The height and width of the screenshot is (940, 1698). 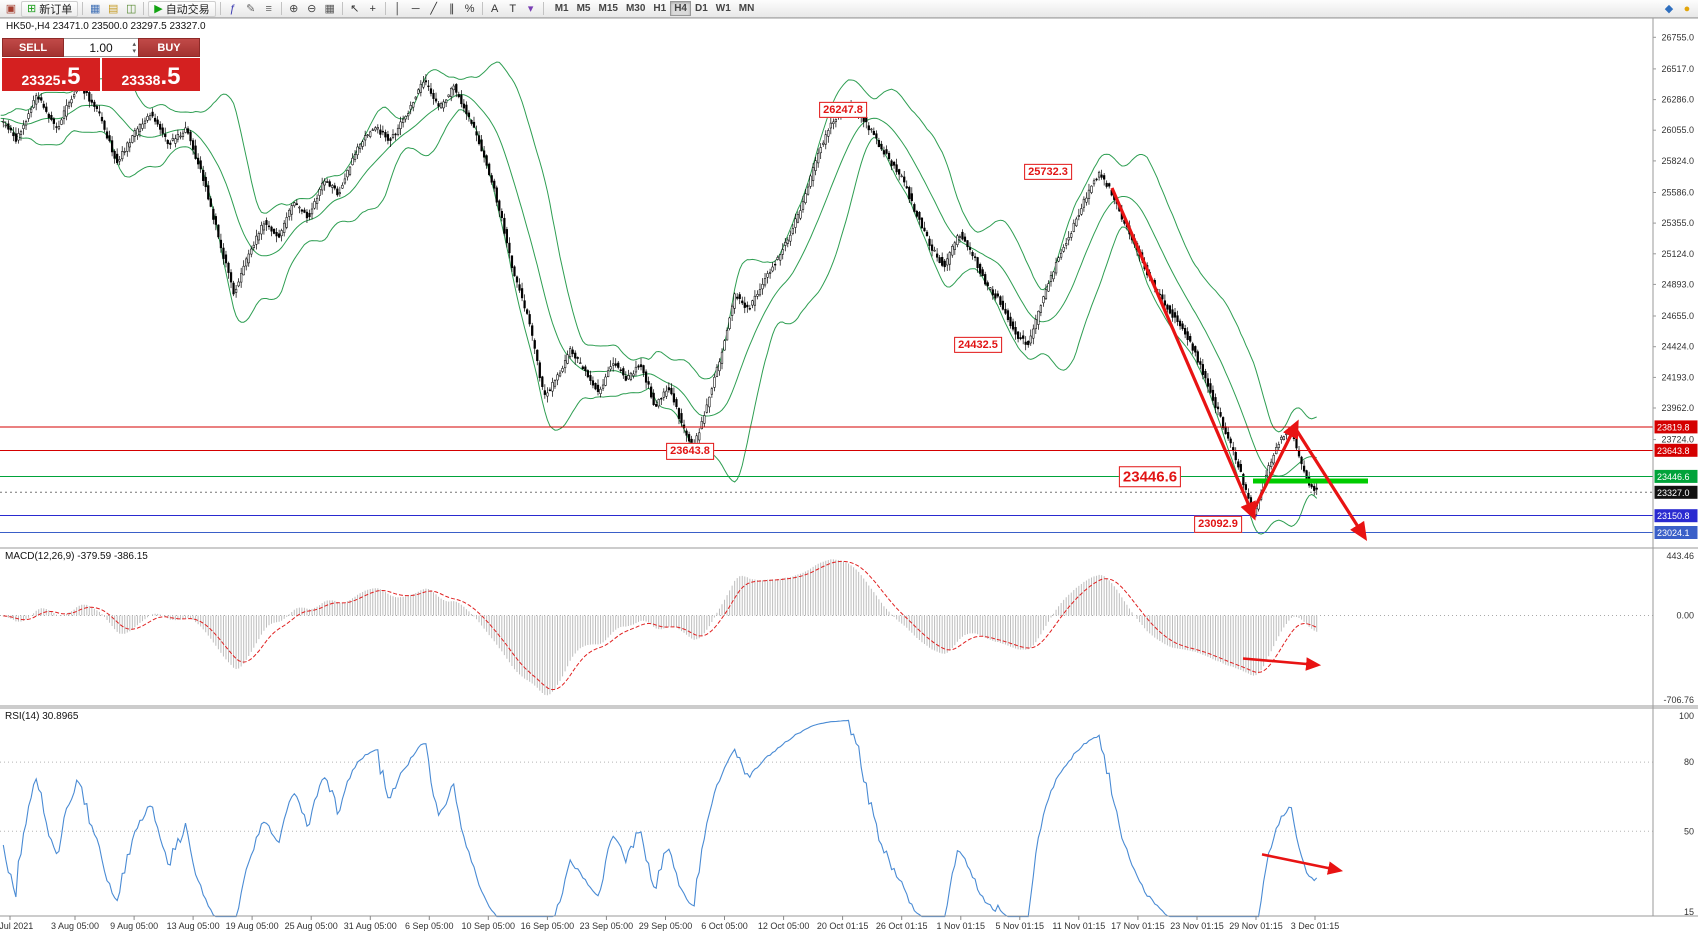 I want to click on new-order-button: ⊞ 新订单, so click(x=50, y=8).